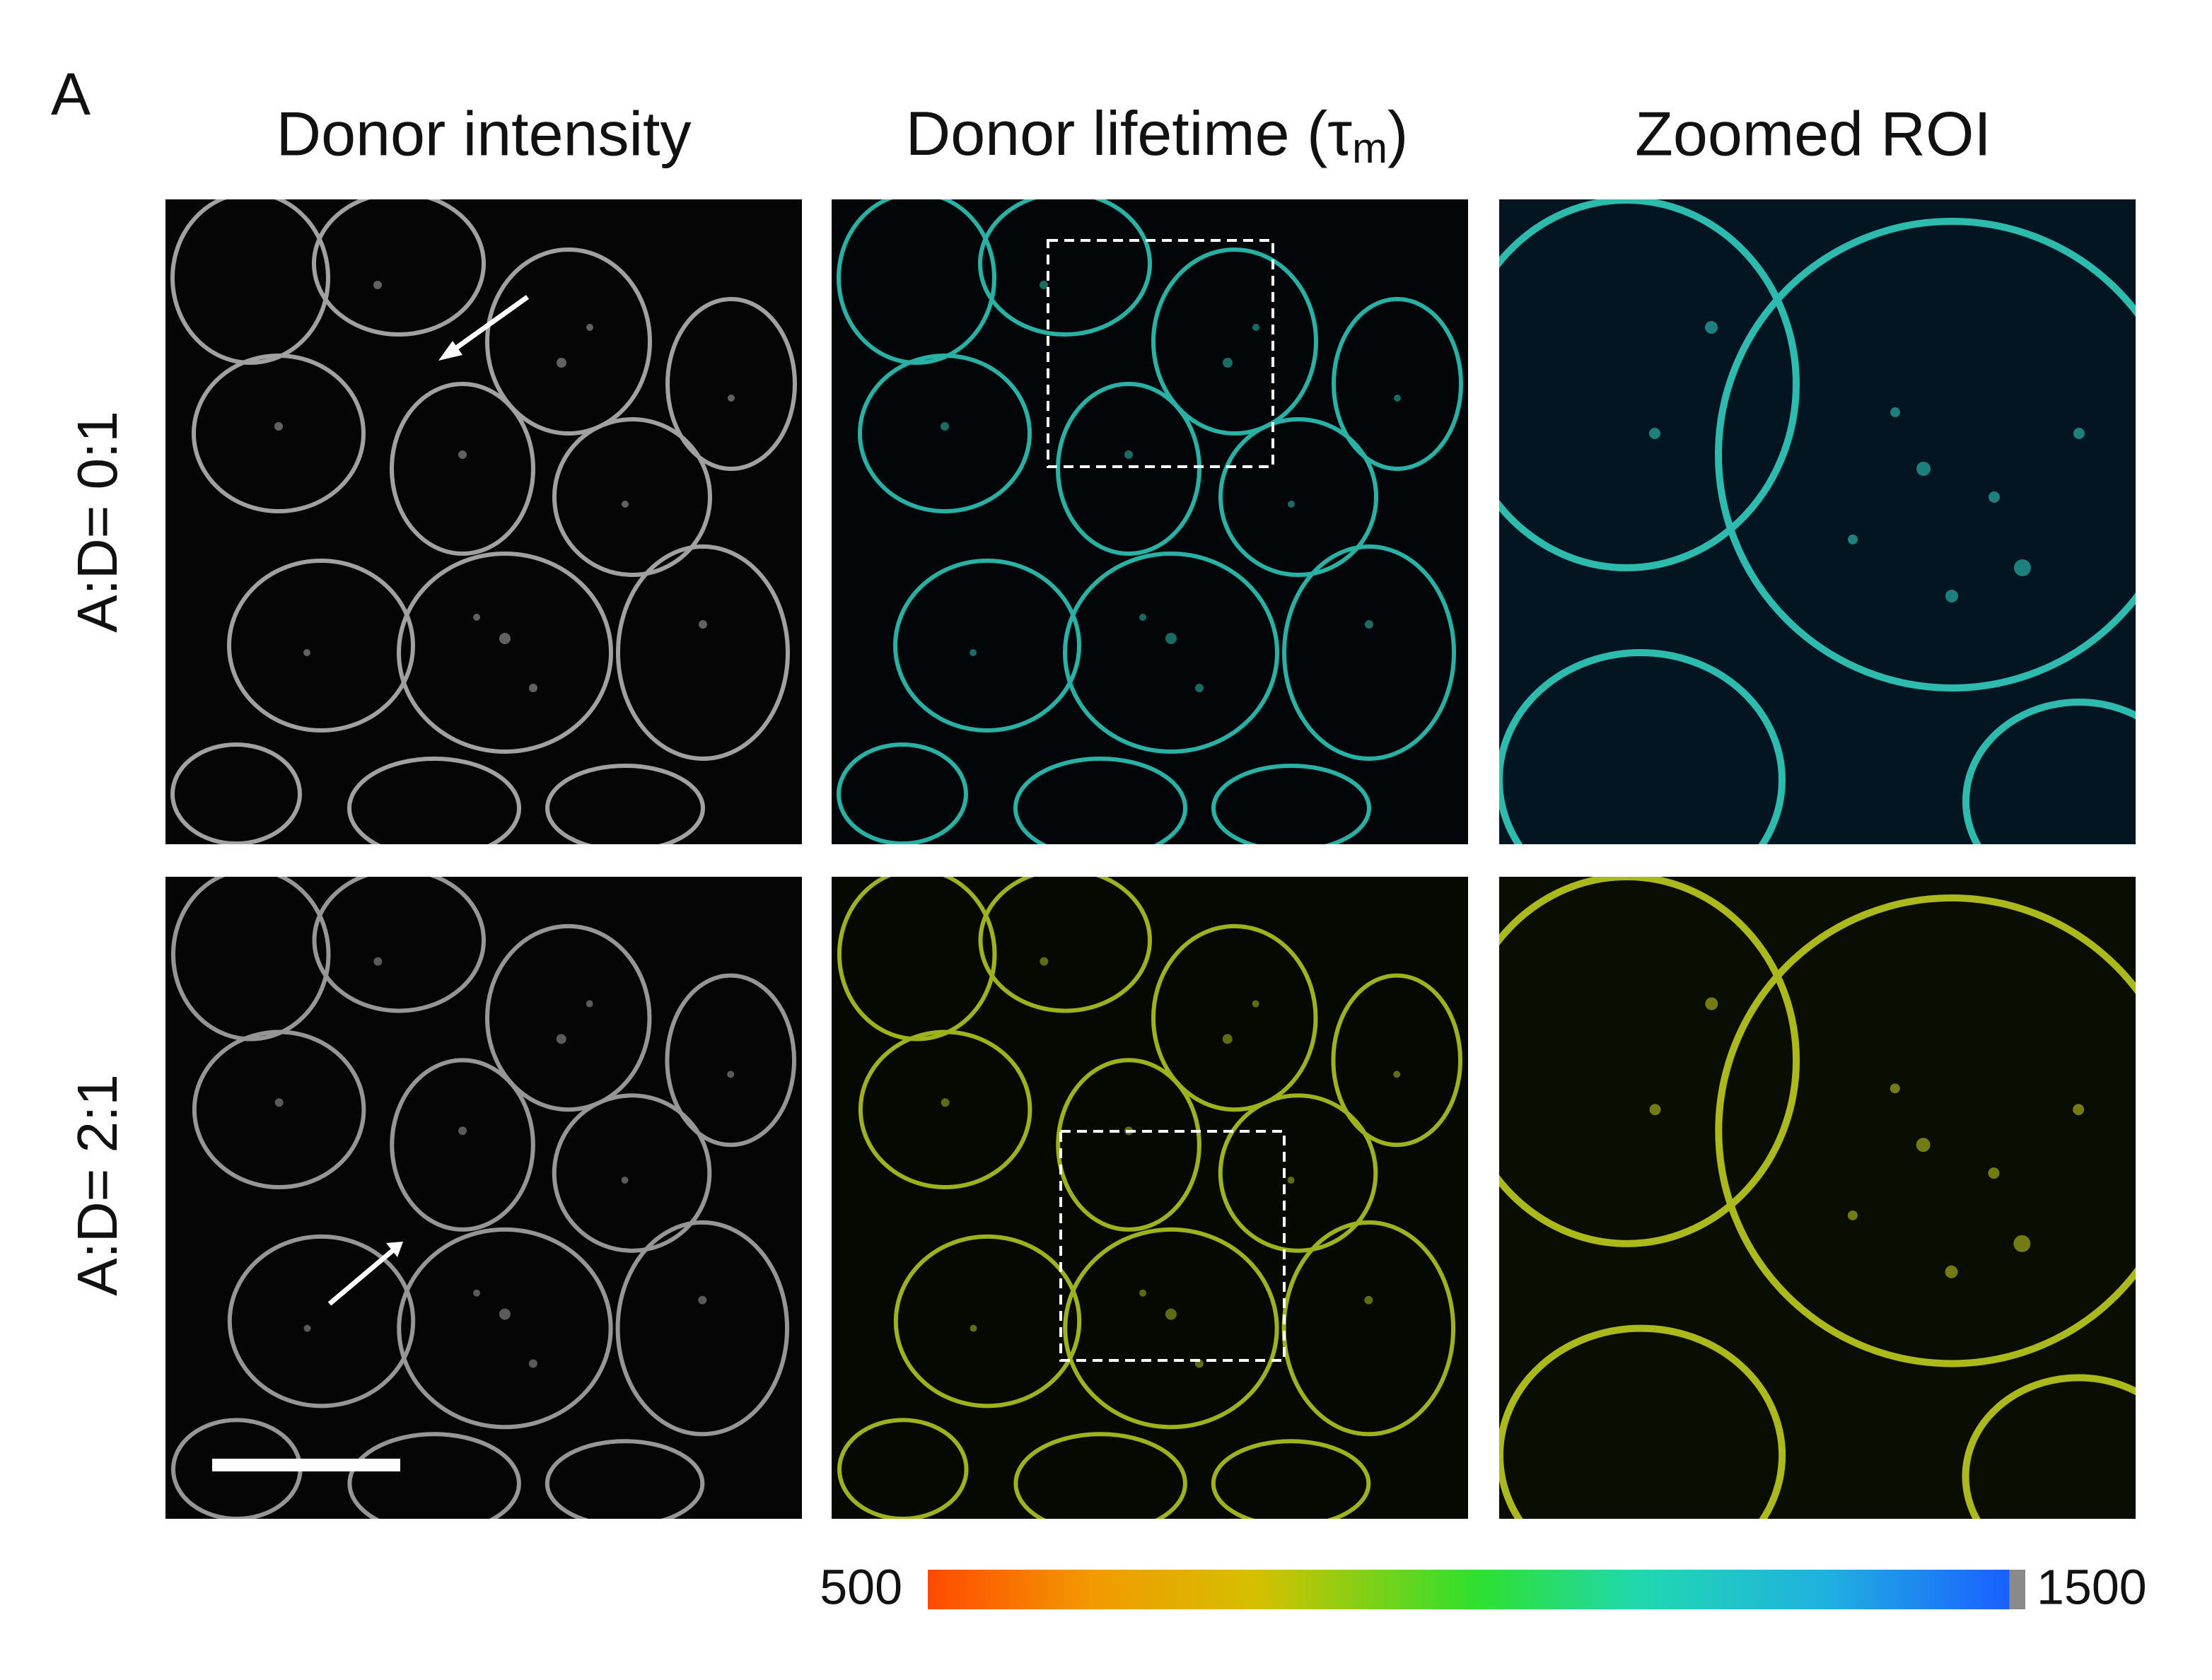  Describe the element at coordinates (2092, 1587) in the screenshot. I see `colorbar-max: 1500` at that location.